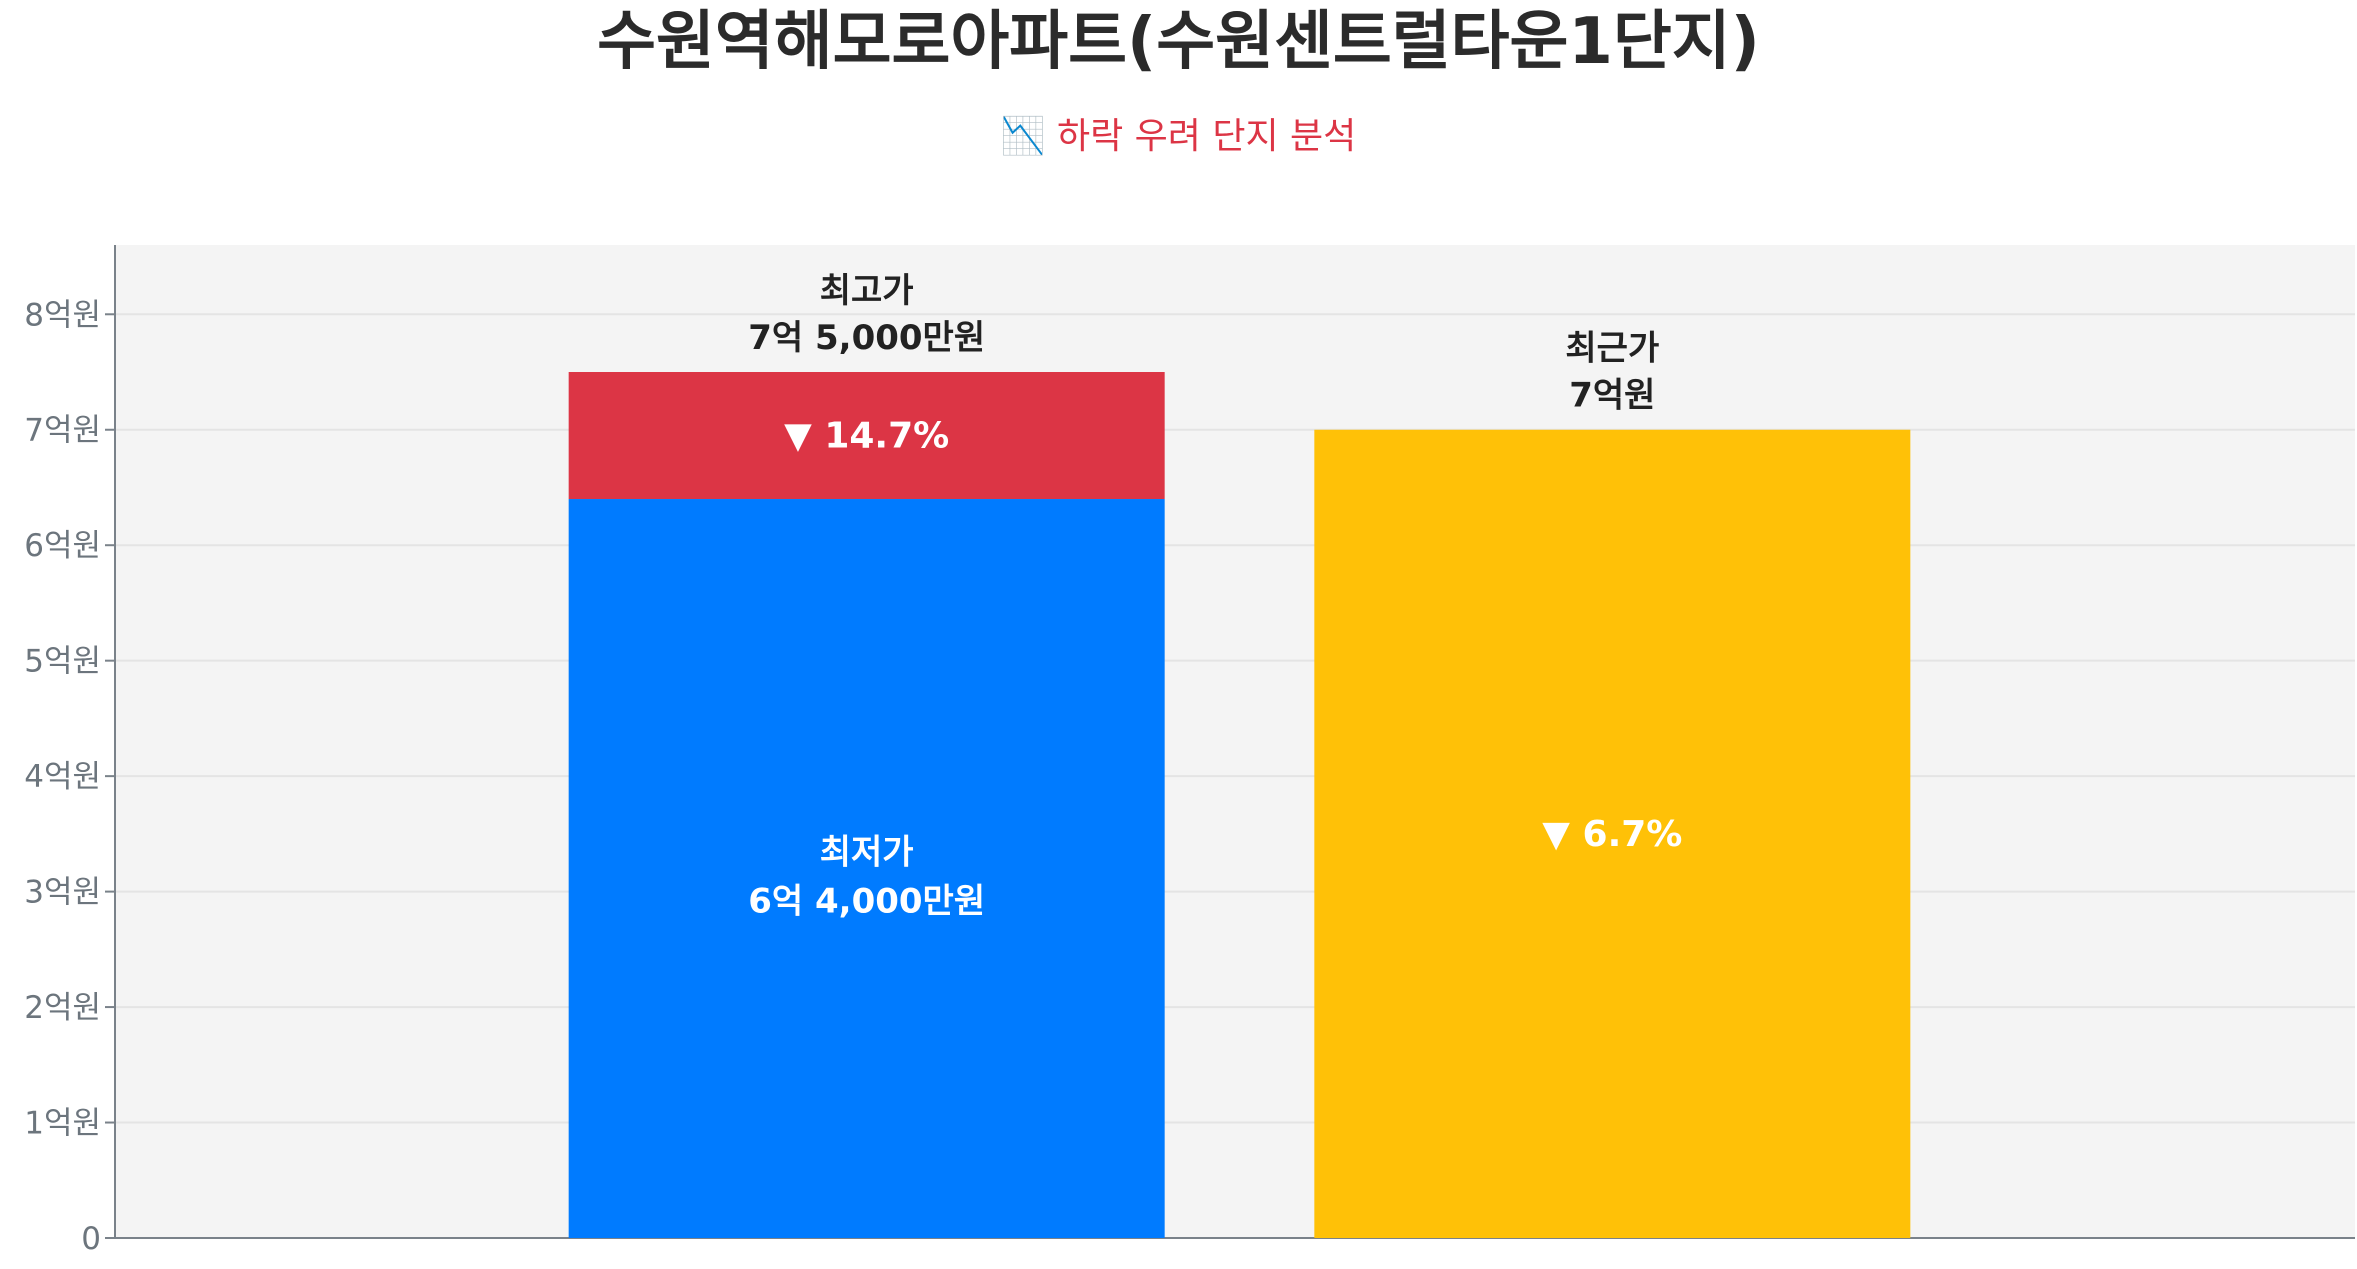 The height and width of the screenshot is (1269, 2357). I want to click on bar-segment-최저가, so click(866, 868).